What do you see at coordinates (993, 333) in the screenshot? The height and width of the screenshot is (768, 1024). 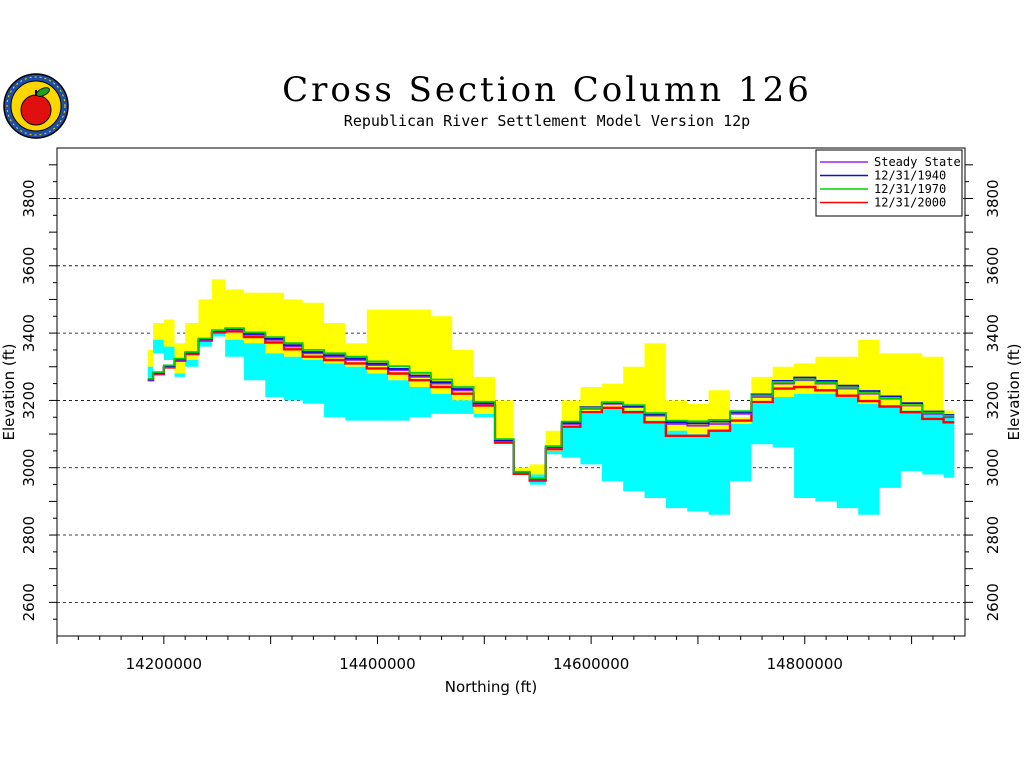 I see `y-tick-label-right: 3400` at bounding box center [993, 333].